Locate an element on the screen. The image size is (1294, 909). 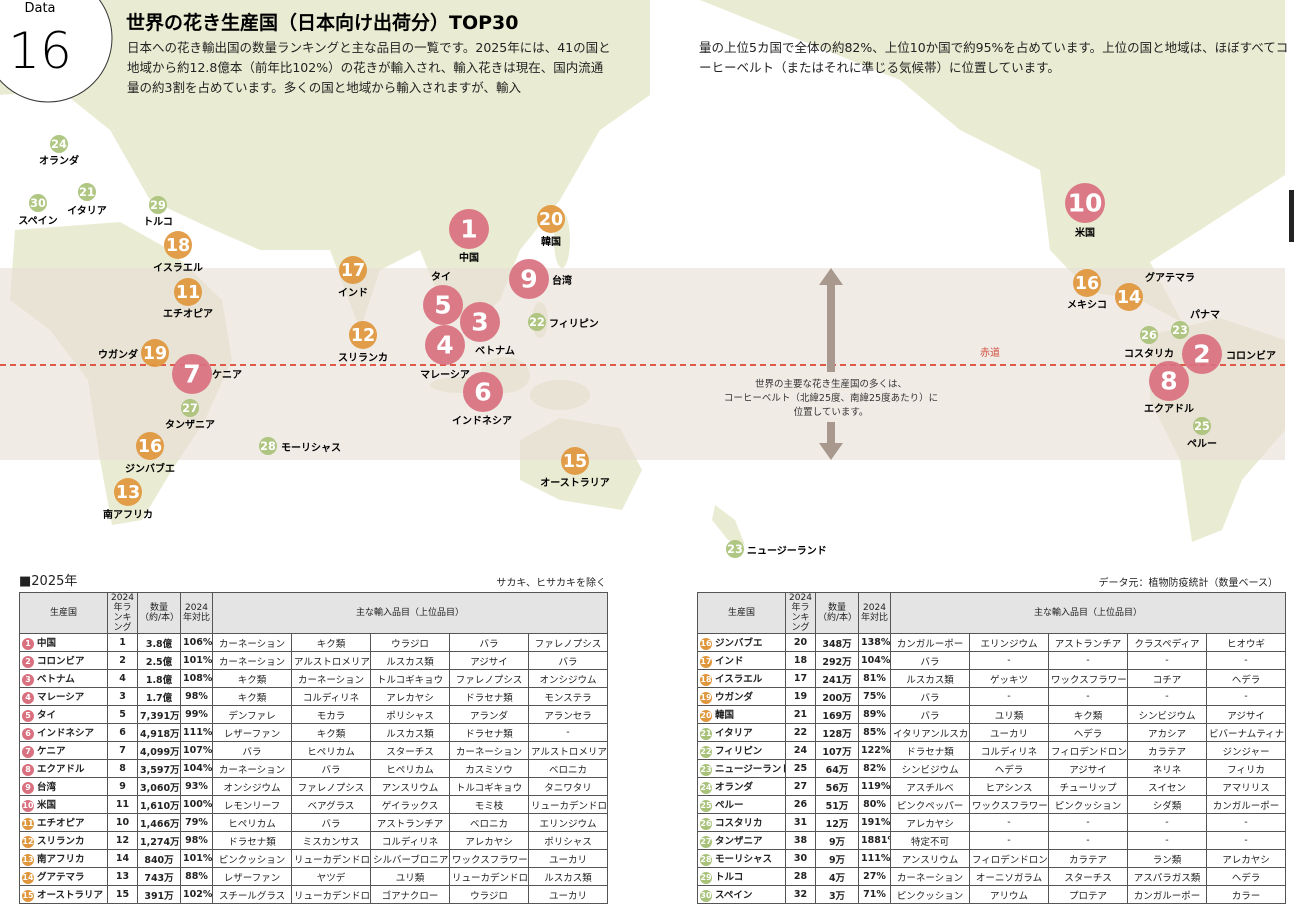
arrow-down is located at coordinates (831, 441).